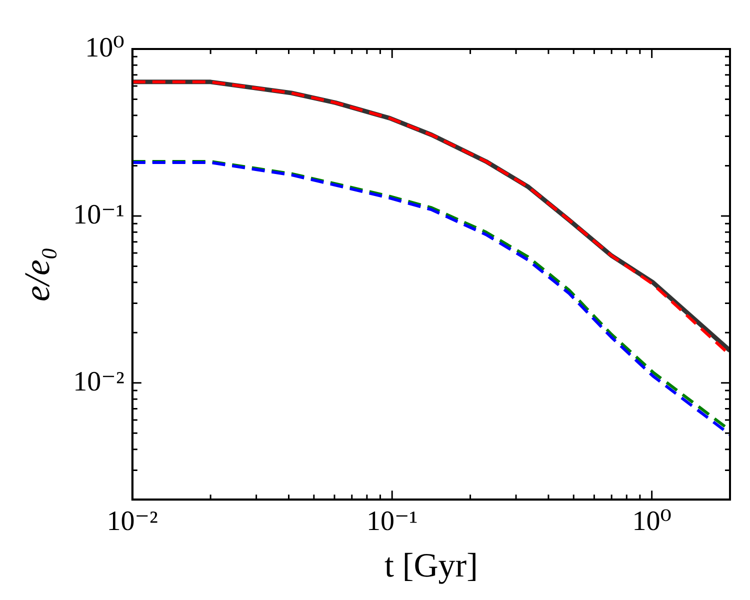 This screenshot has height=600, width=750. Describe the element at coordinates (37, 274) in the screenshot. I see `y-axis-title: e/e₀` at that location.